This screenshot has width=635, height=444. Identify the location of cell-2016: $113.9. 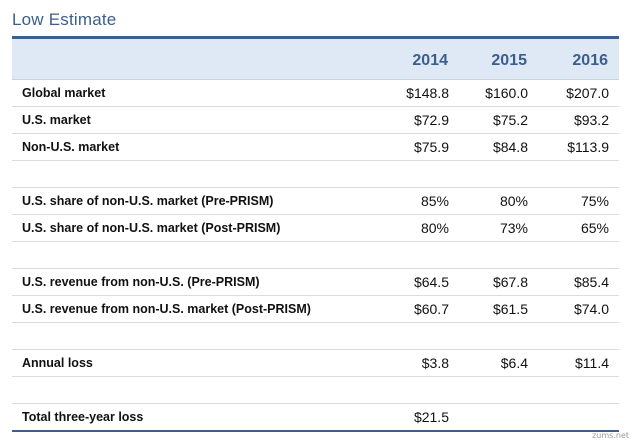
(588, 147).